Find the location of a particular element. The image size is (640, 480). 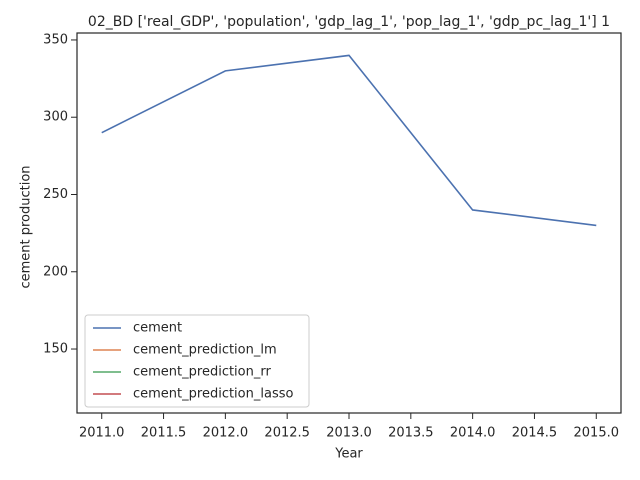

y-tick-label: 150 is located at coordinates (55, 349).